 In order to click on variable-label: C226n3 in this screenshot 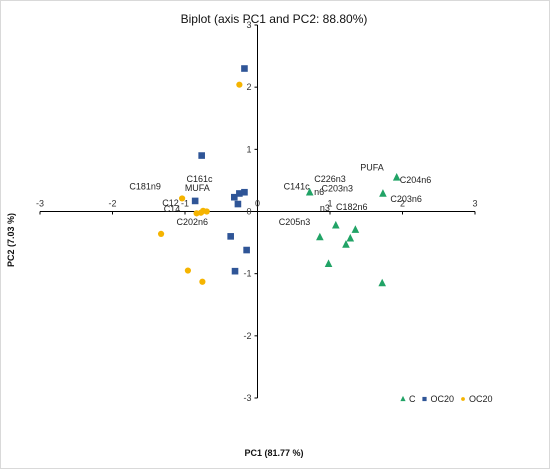, I will do `click(330, 179)`.